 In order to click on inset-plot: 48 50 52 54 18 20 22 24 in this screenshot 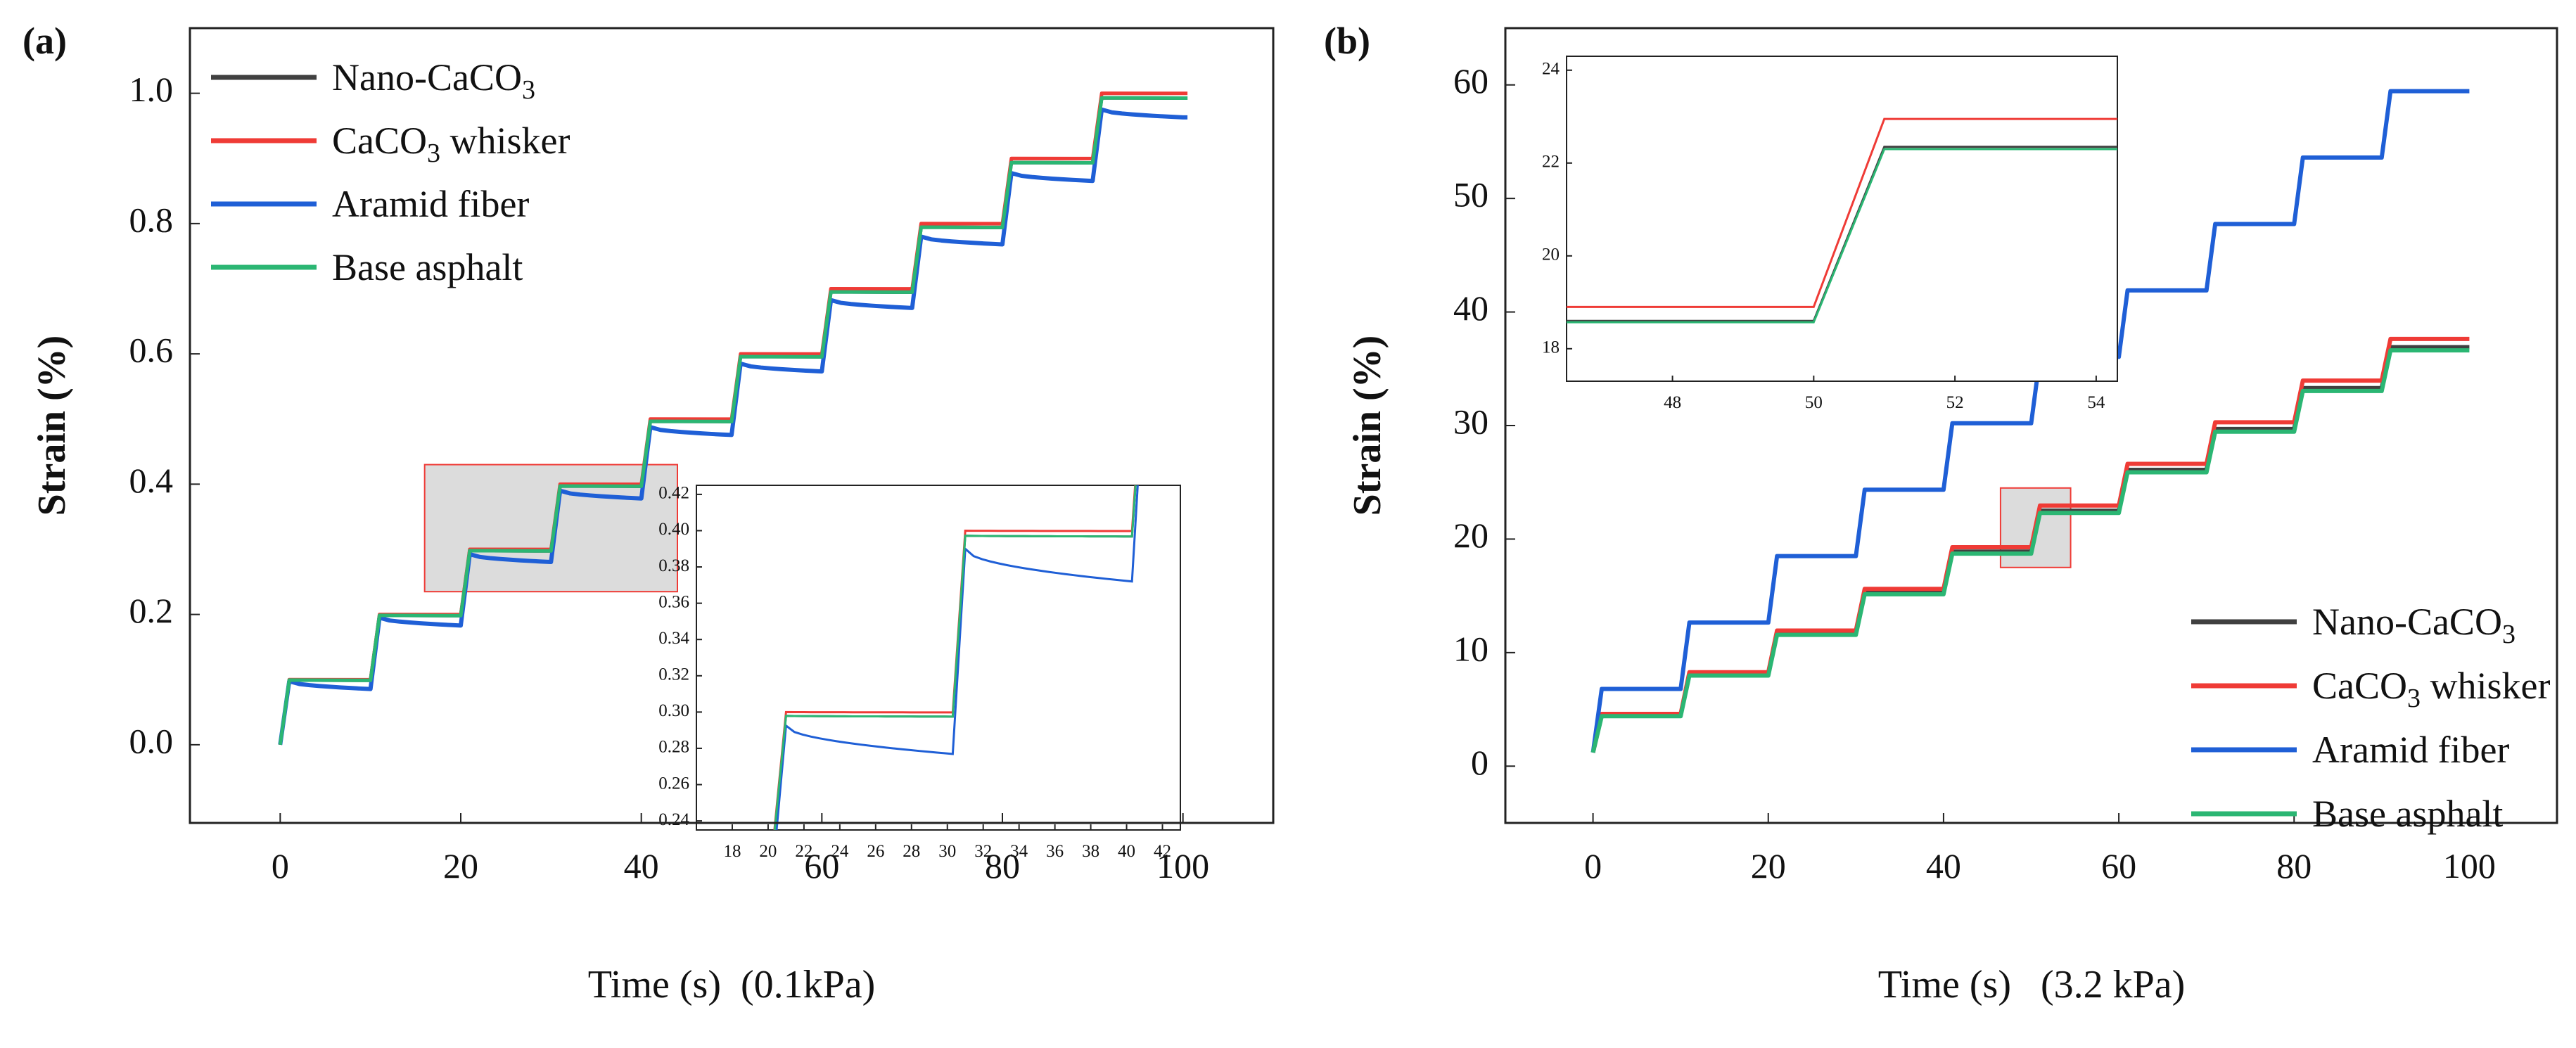, I will do `click(1830, 234)`.